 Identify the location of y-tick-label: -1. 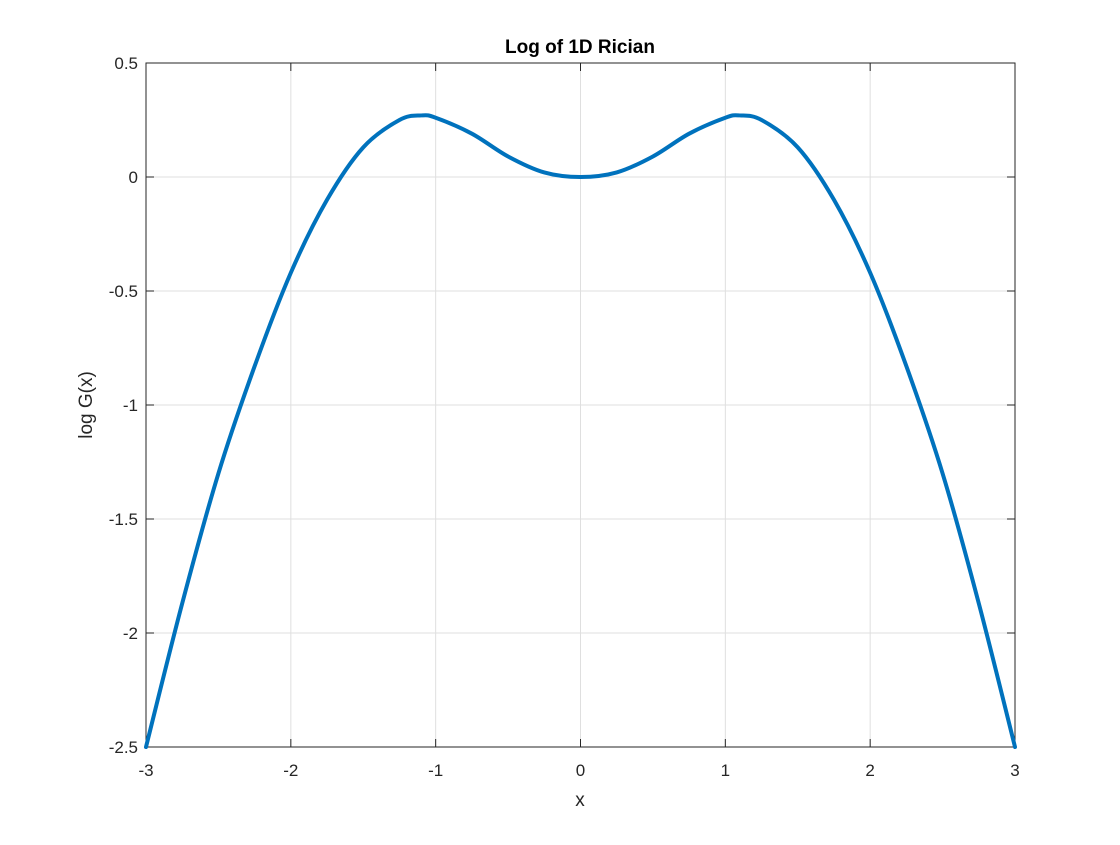
(130, 405).